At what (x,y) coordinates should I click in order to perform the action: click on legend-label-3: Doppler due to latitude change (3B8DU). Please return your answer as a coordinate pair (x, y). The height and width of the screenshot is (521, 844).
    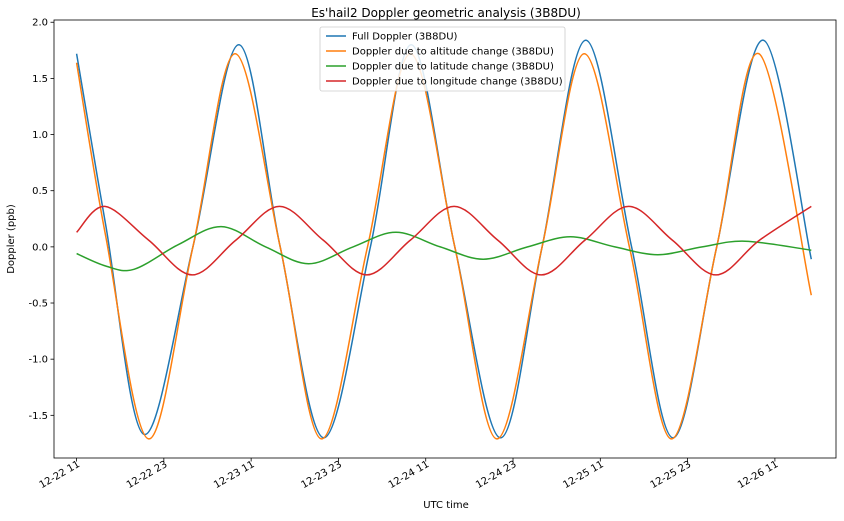
    Looking at the image, I should click on (453, 67).